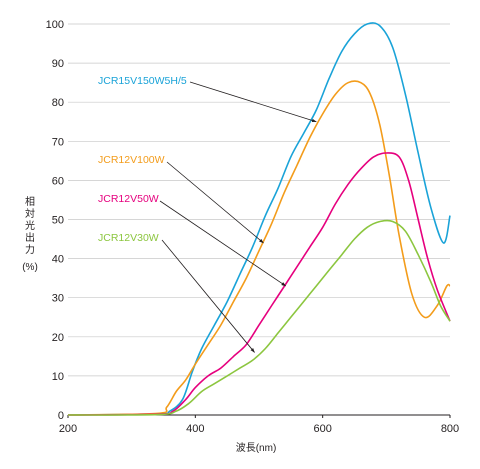 The image size is (480, 469). I want to click on y-tick-label: 0, so click(61, 416).